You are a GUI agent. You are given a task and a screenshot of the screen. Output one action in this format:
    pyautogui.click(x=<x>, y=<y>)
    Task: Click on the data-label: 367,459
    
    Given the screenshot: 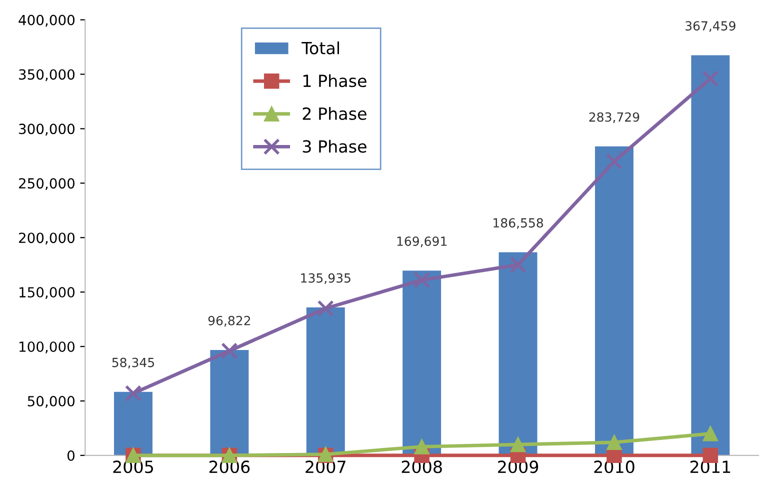 What is the action you would take?
    pyautogui.click(x=711, y=26)
    